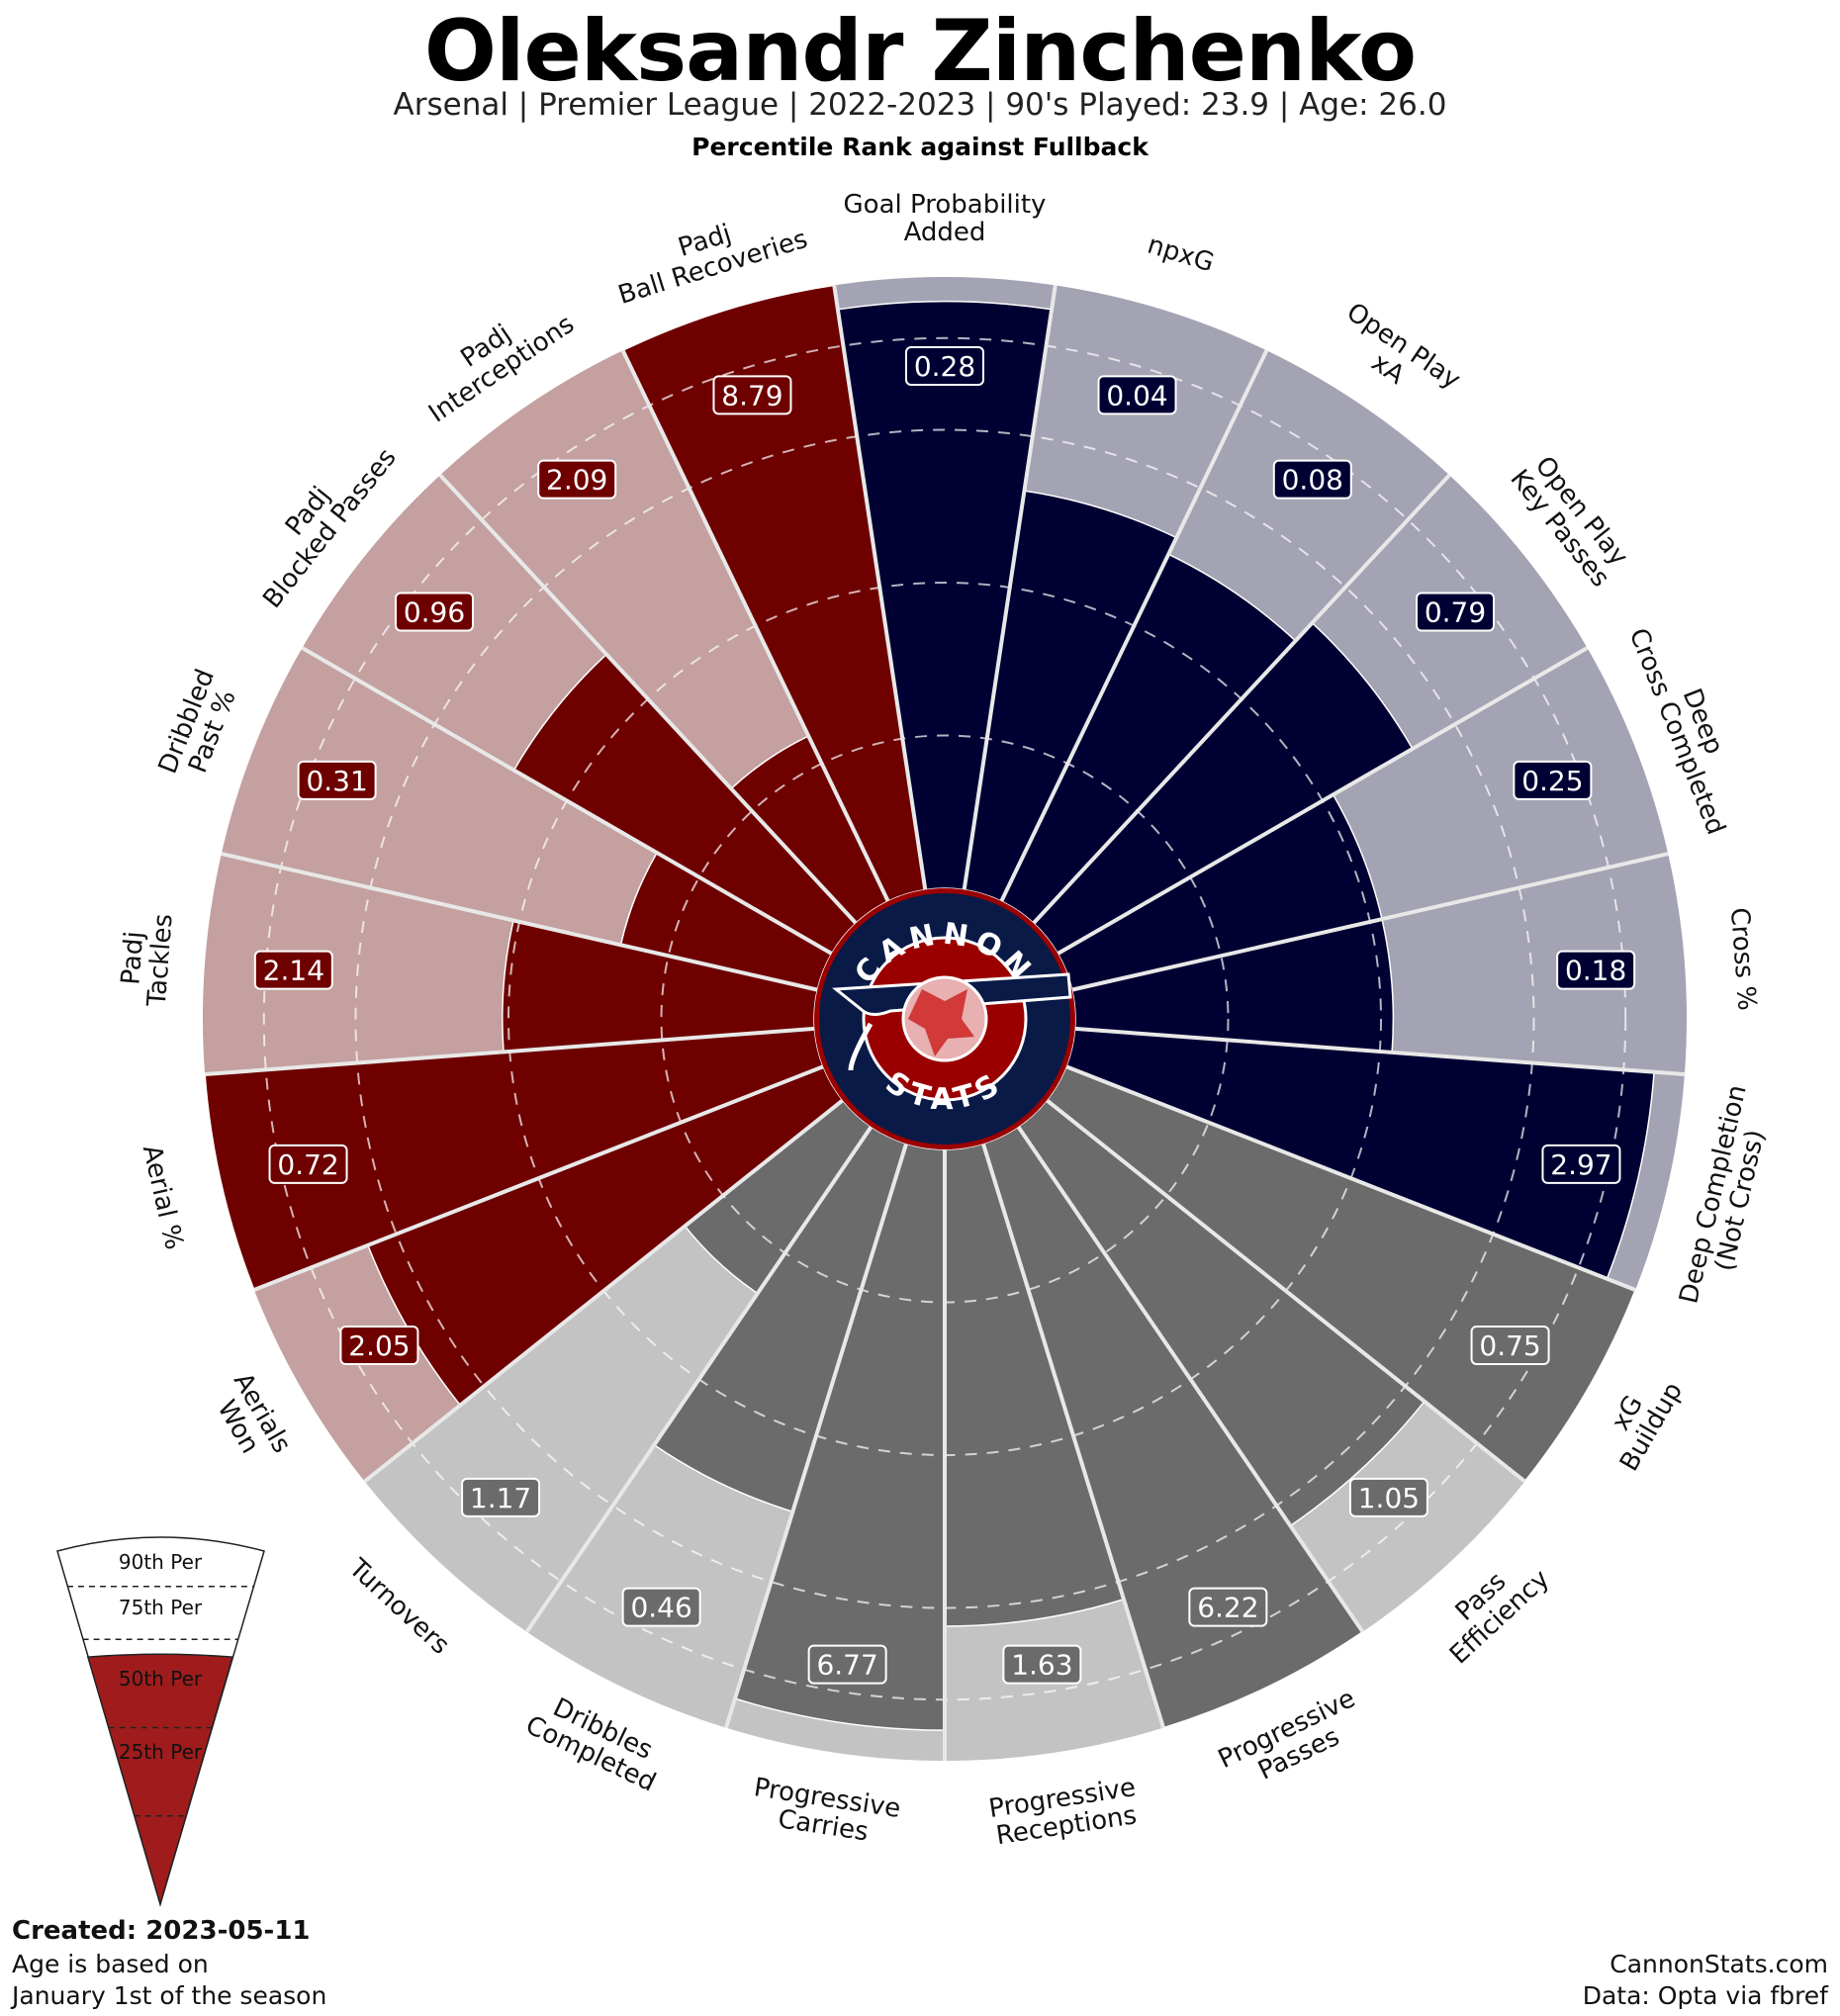 The image size is (1840, 2016). What do you see at coordinates (161, 1752) in the screenshot?
I see `legend-label-25: 25th Per` at bounding box center [161, 1752].